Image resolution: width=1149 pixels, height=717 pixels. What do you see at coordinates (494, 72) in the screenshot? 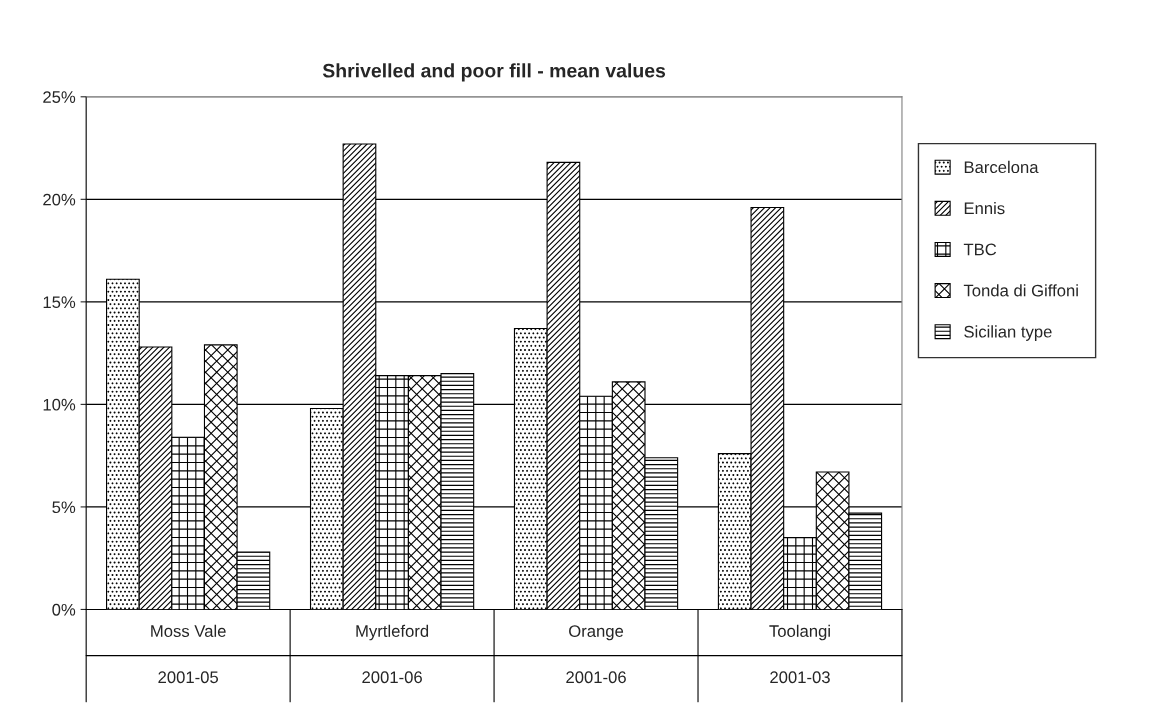
I see `chart-title: Shrivelled and poor fill - mean values` at bounding box center [494, 72].